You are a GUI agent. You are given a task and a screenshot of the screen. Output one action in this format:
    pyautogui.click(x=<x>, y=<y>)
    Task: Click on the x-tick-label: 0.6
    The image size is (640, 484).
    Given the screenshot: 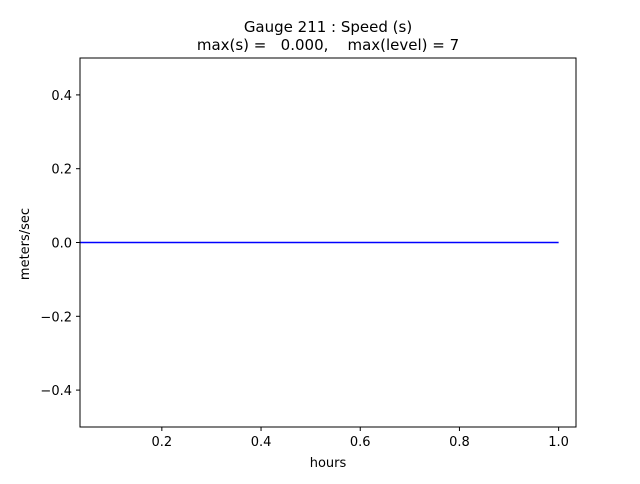 What is the action you would take?
    pyautogui.click(x=360, y=442)
    